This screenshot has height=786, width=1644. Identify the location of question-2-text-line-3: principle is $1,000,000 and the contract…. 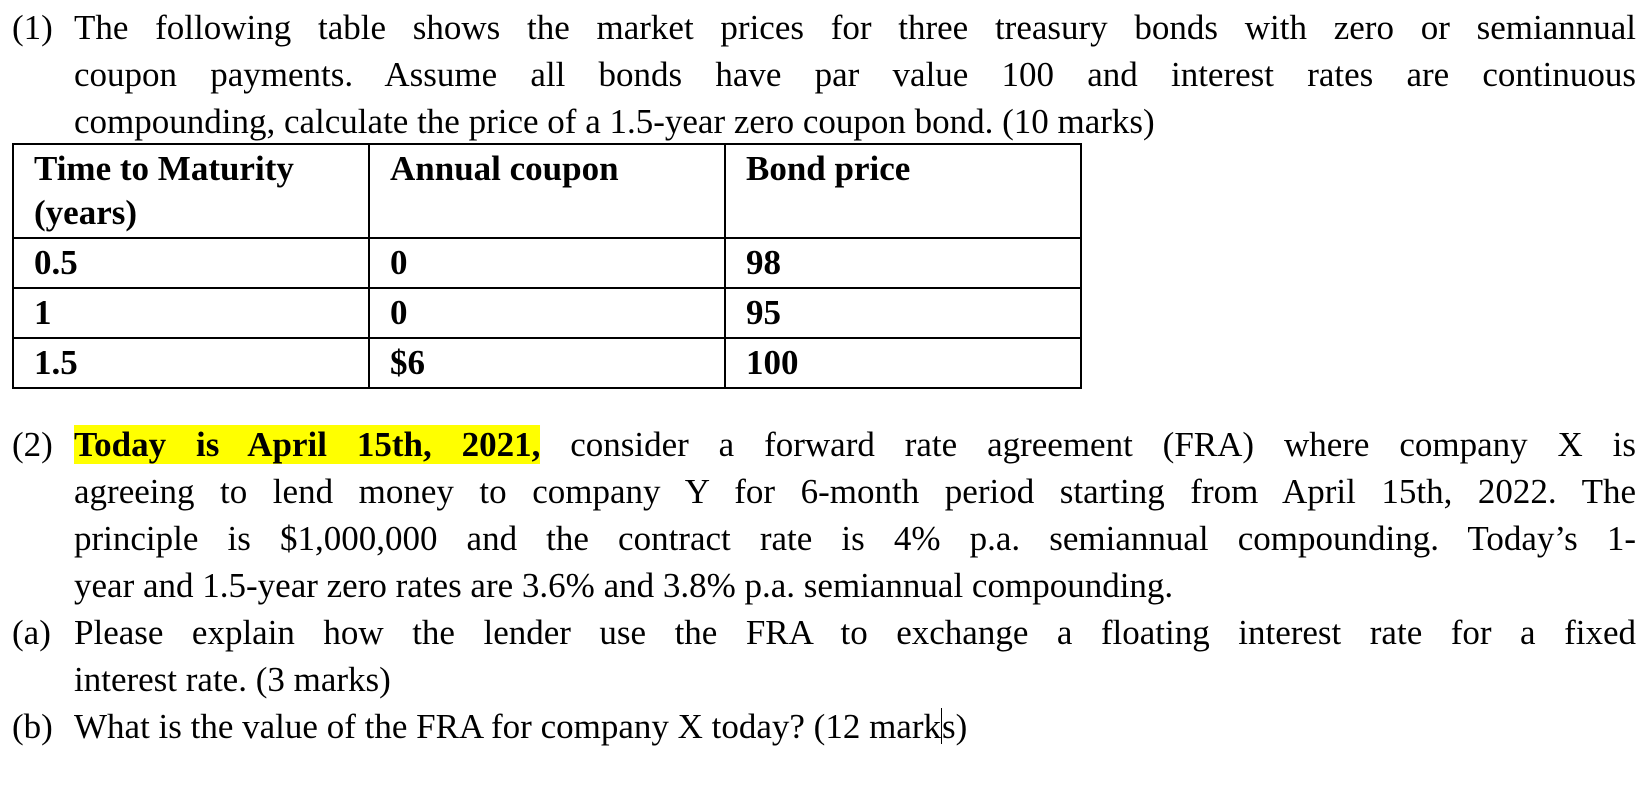
(855, 538).